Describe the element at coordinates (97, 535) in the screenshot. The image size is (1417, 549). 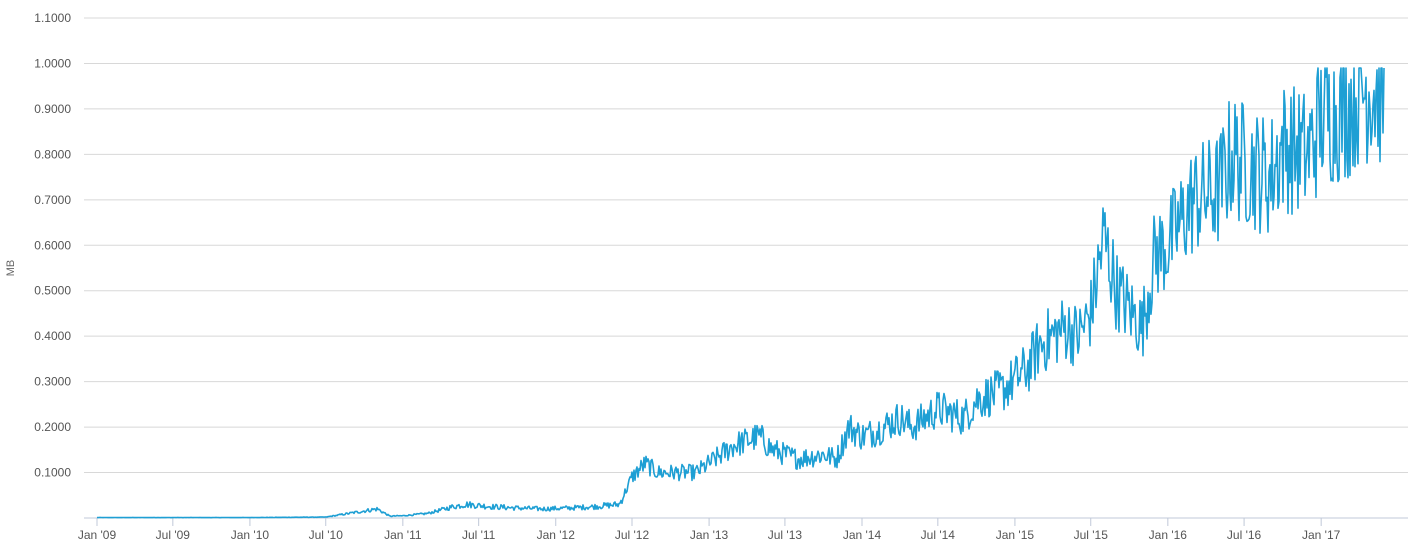
I see `x-tick-label: Jan '09` at that location.